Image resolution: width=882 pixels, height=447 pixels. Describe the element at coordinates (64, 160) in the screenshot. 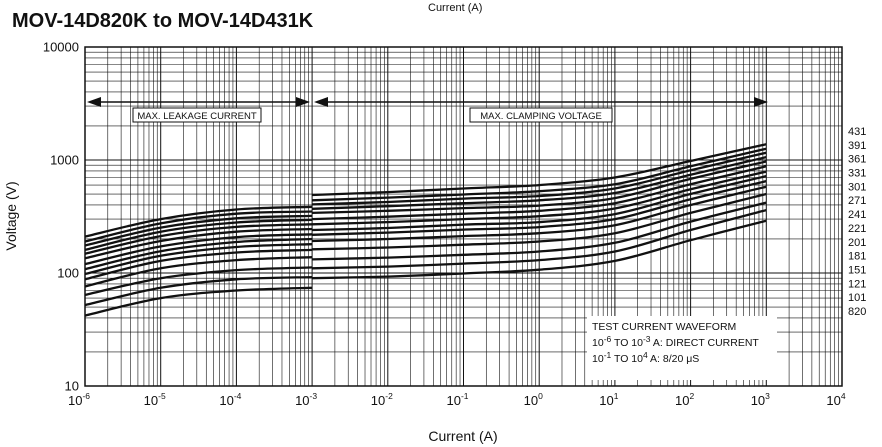

I see `y-tick-label: 1000` at that location.